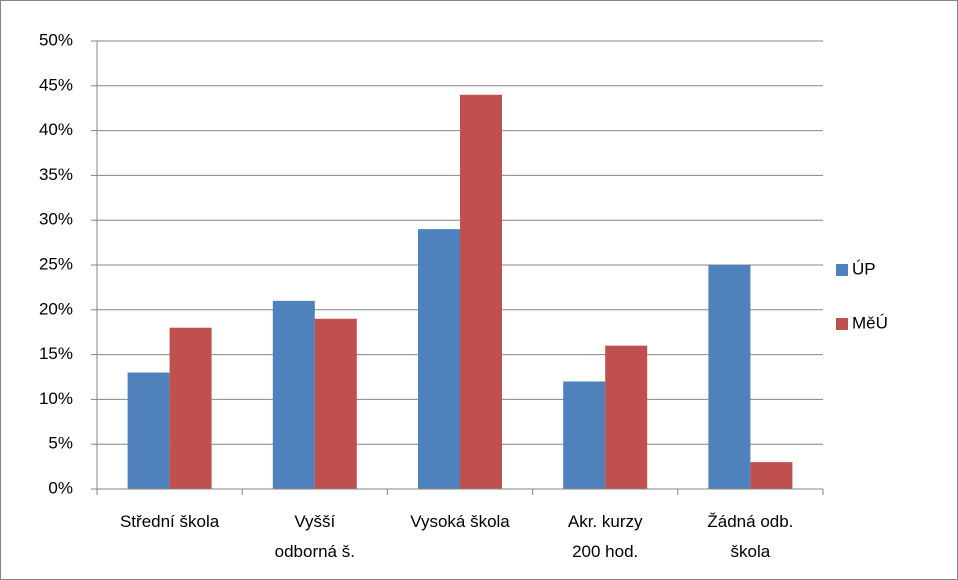  What do you see at coordinates (750, 536) in the screenshot?
I see `x-tick-label: Žádná odb. škola` at bounding box center [750, 536].